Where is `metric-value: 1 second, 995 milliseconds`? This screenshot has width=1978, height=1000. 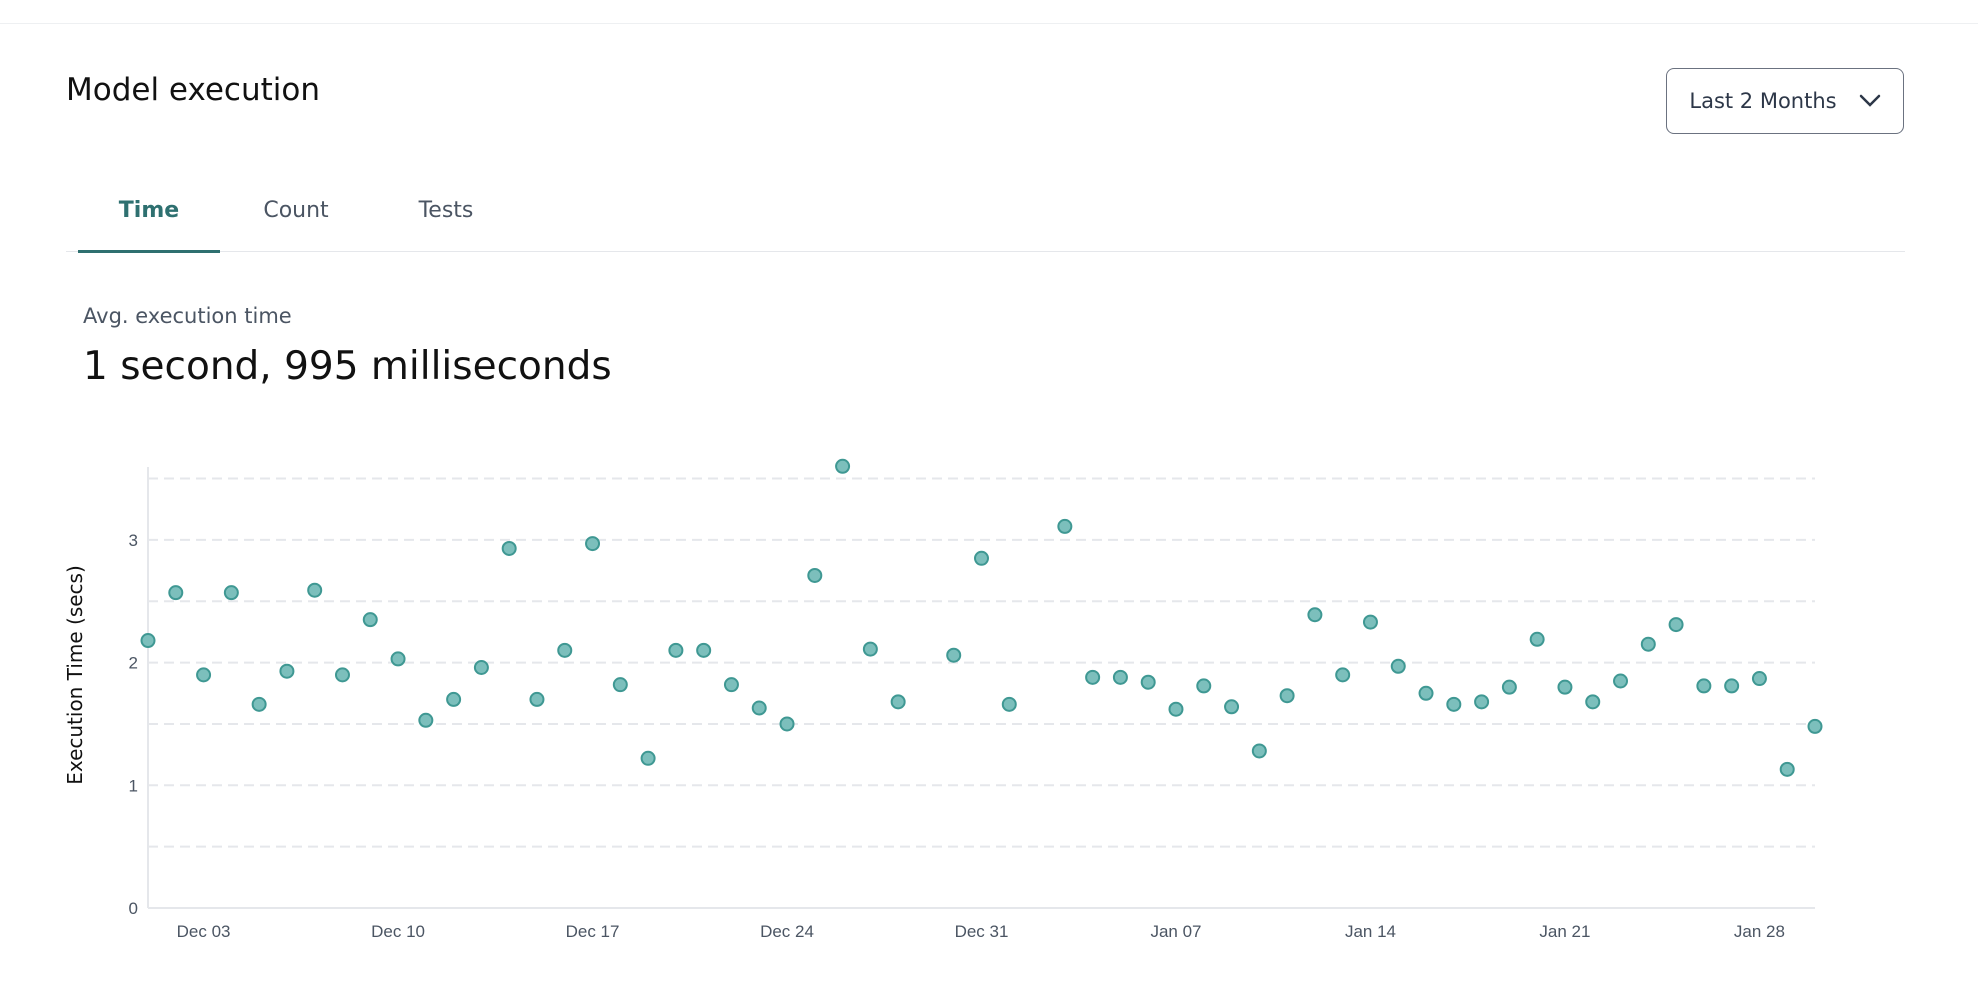
metric-value: 1 second, 995 milliseconds is located at coordinates (347, 366).